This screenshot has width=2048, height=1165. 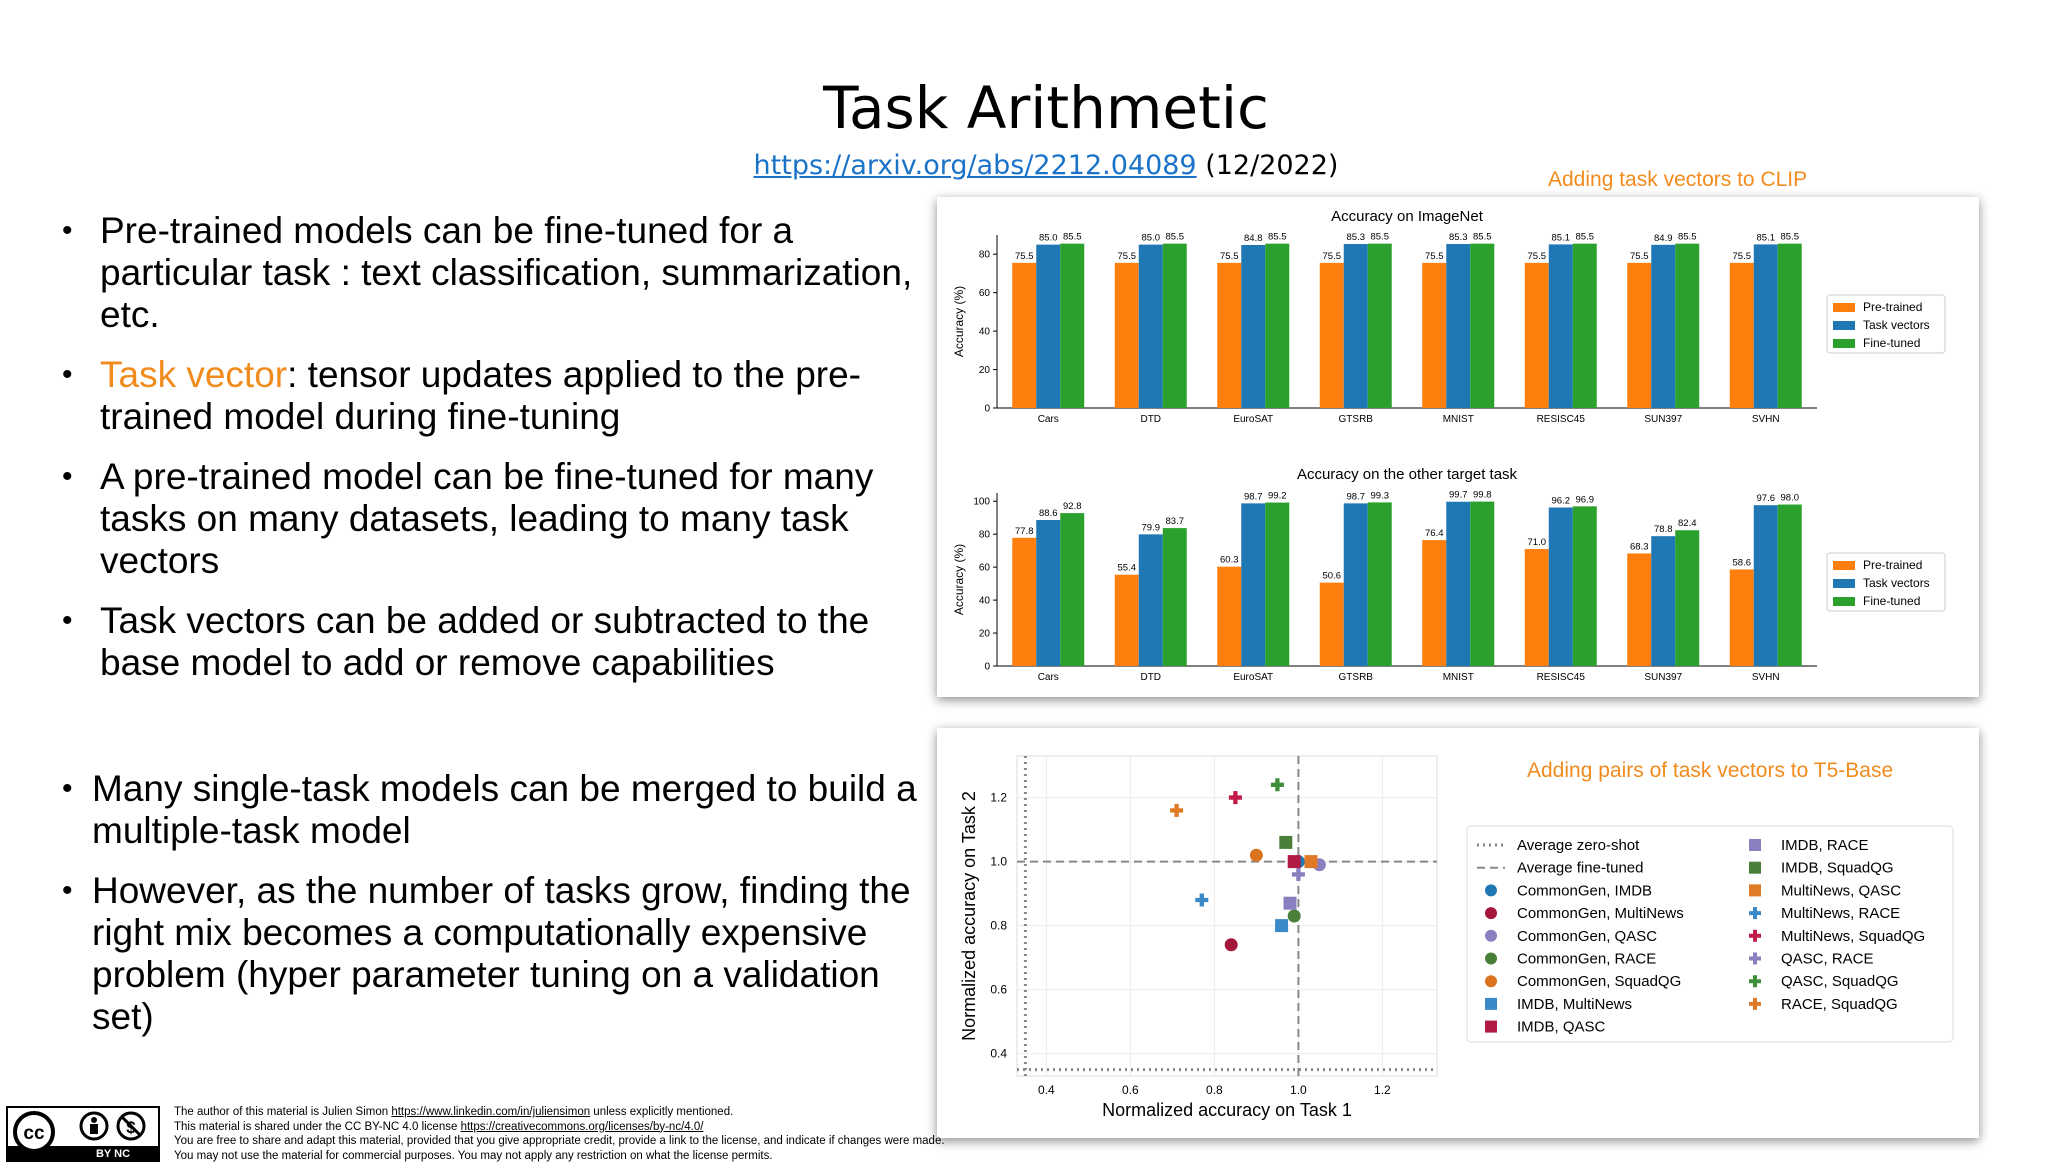 What do you see at coordinates (1844, 583) in the screenshot?
I see `legend-swatch` at bounding box center [1844, 583].